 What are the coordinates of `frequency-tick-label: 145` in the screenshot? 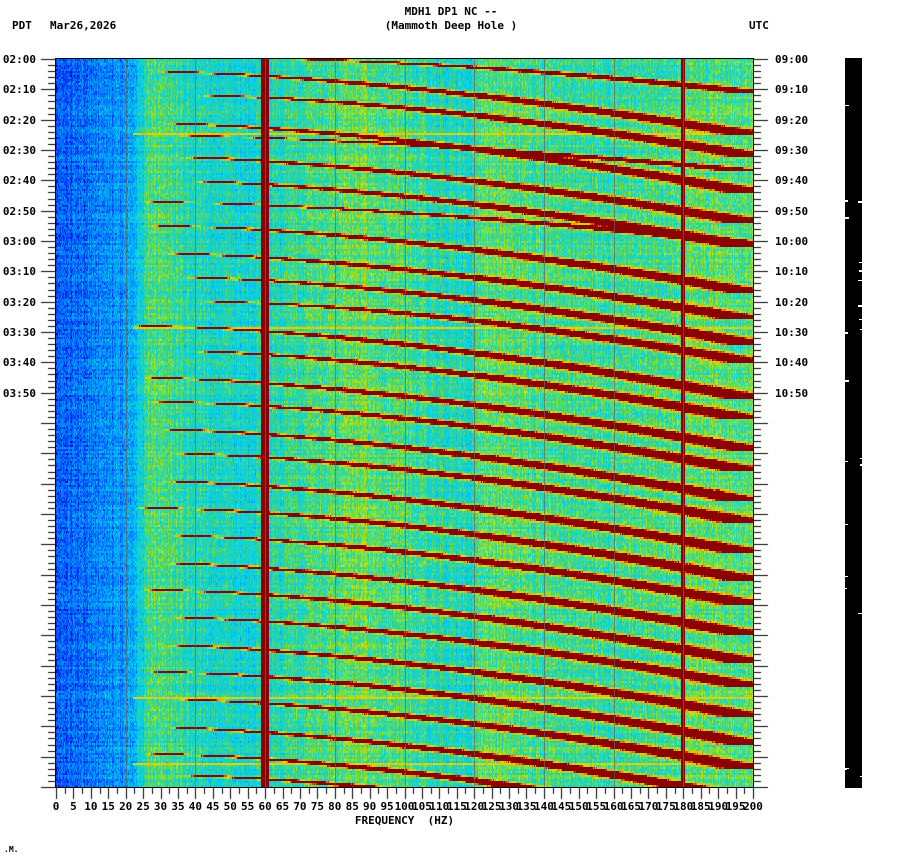 It's located at (561, 806).